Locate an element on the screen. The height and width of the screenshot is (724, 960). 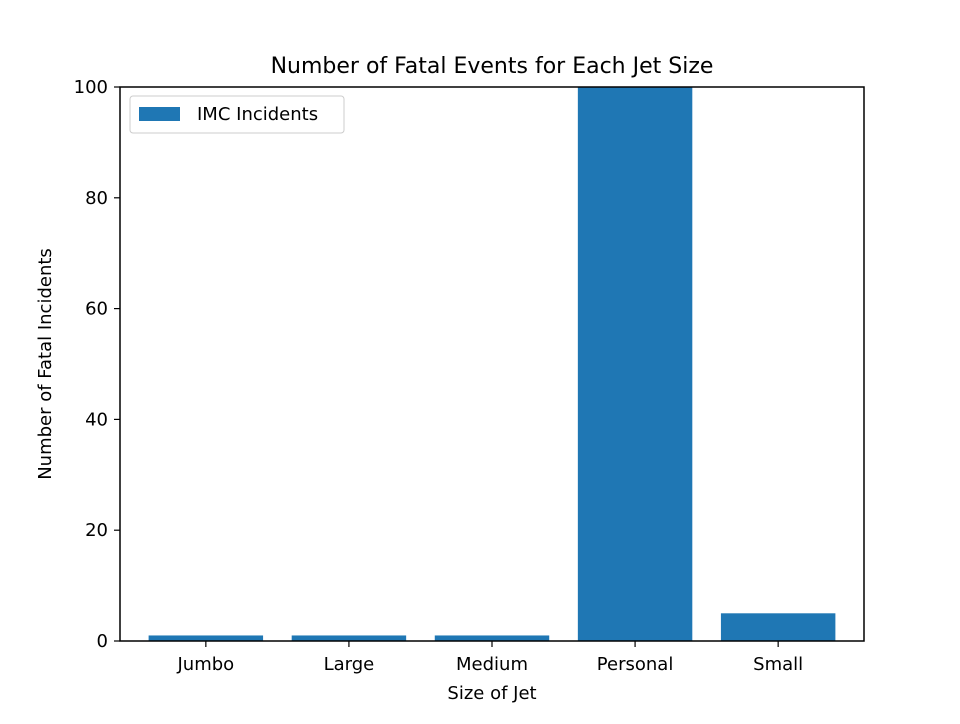
legend: IMC Incidents is located at coordinates (237, 114).